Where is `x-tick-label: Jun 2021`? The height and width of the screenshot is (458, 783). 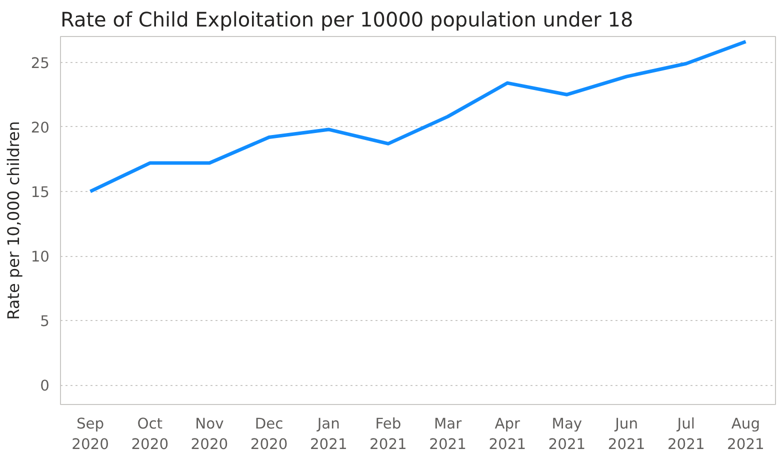
x-tick-label: Jun 2021 is located at coordinates (627, 434).